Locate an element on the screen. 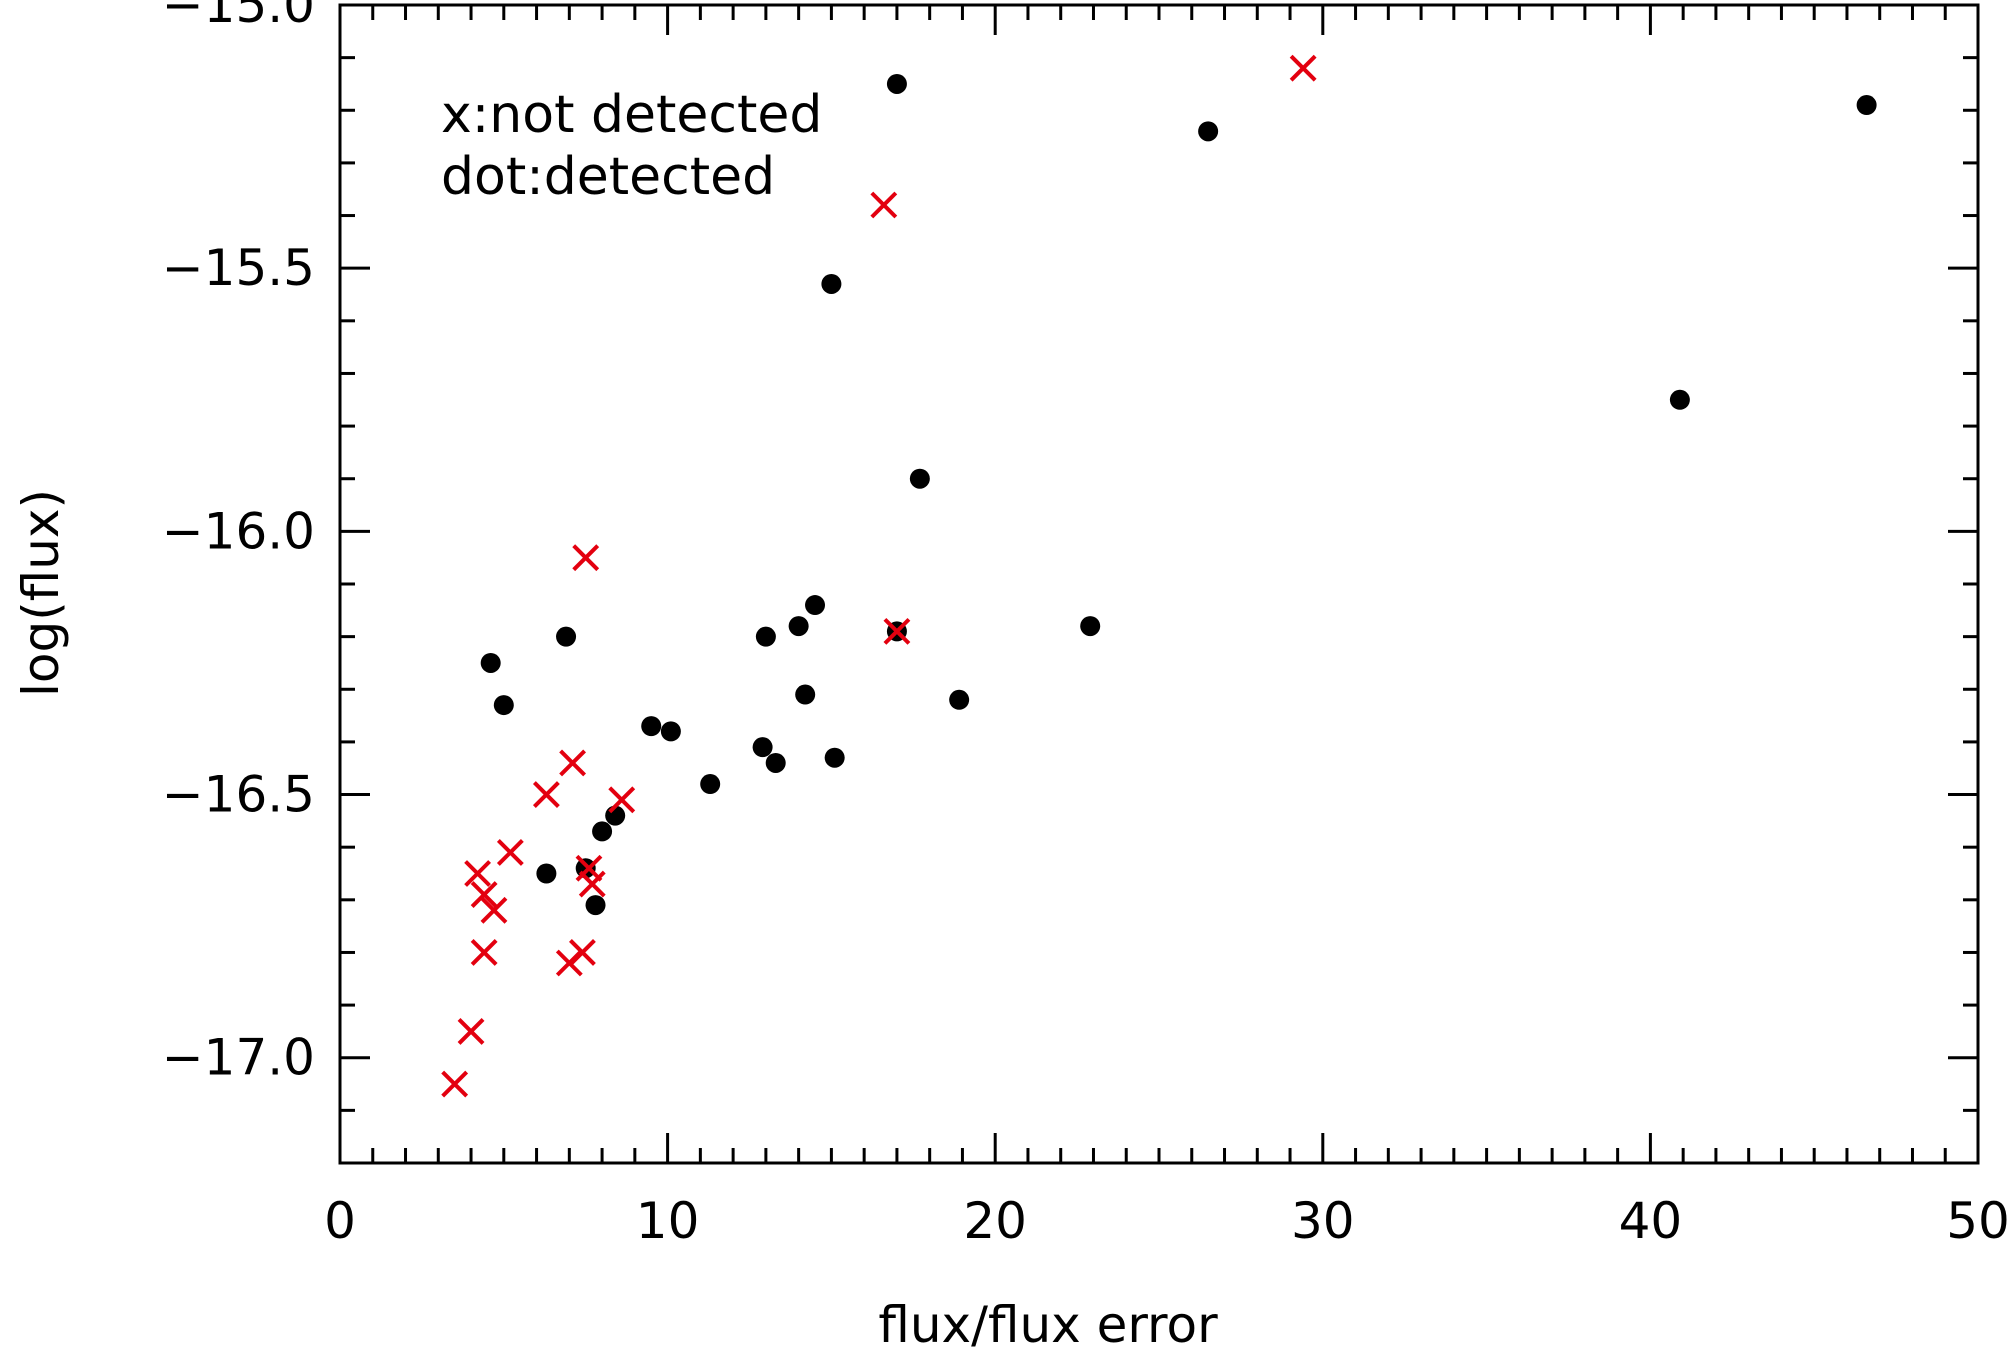 The height and width of the screenshot is (1362, 2016). y-tick-label: −16.0 is located at coordinates (238, 531).